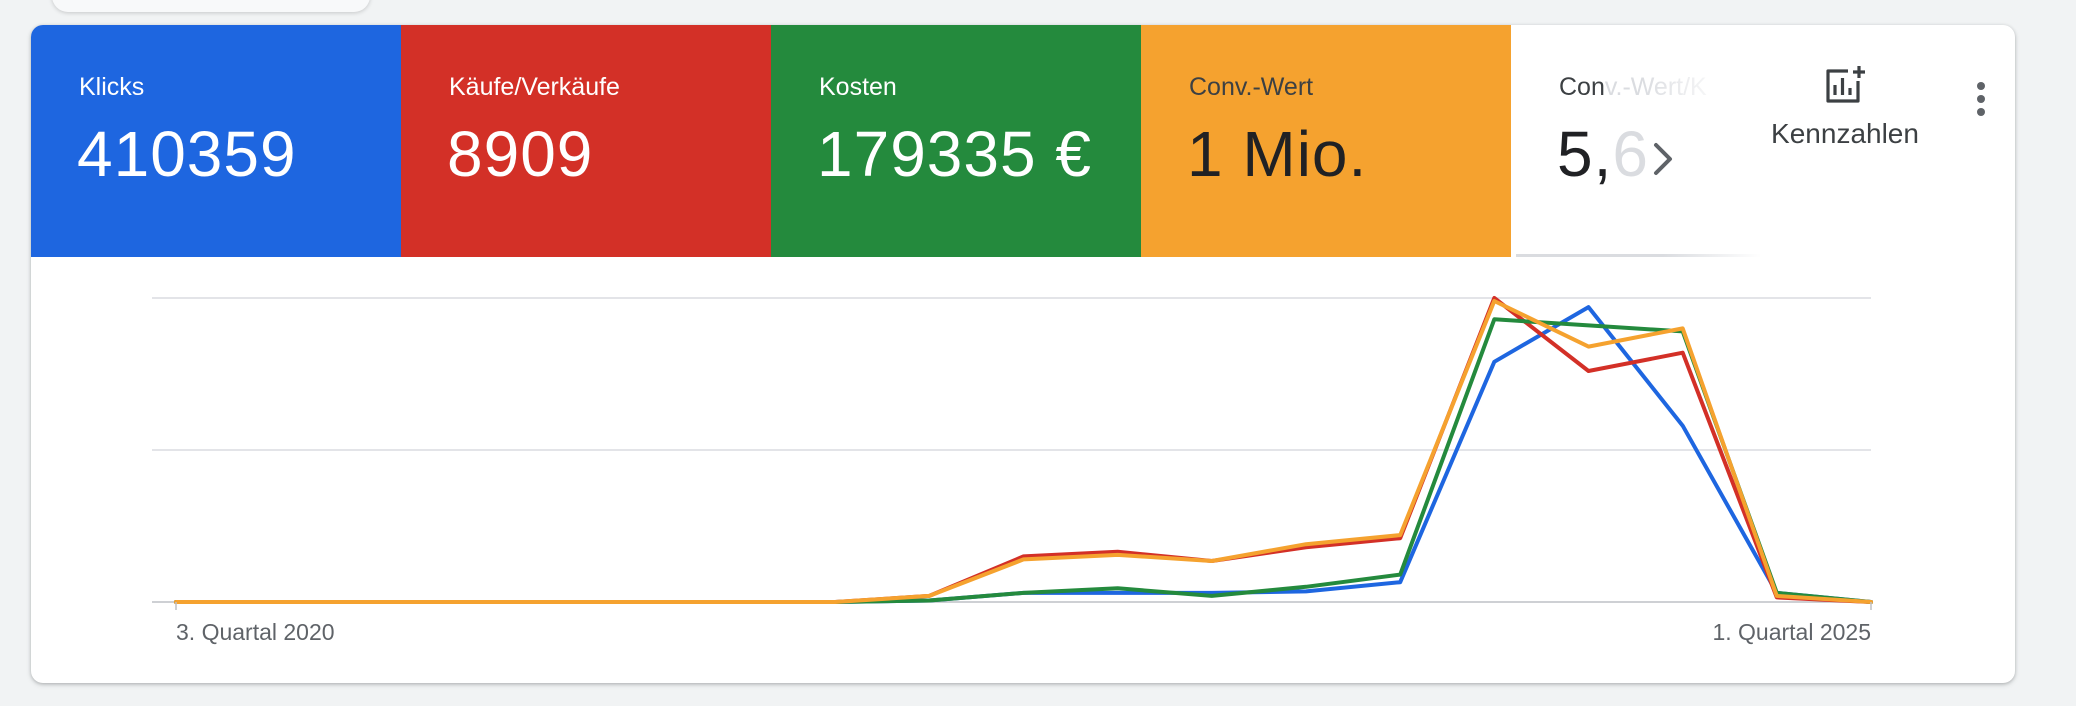  What do you see at coordinates (187, 154) in the screenshot?
I see `scorecard-value: 410359` at bounding box center [187, 154].